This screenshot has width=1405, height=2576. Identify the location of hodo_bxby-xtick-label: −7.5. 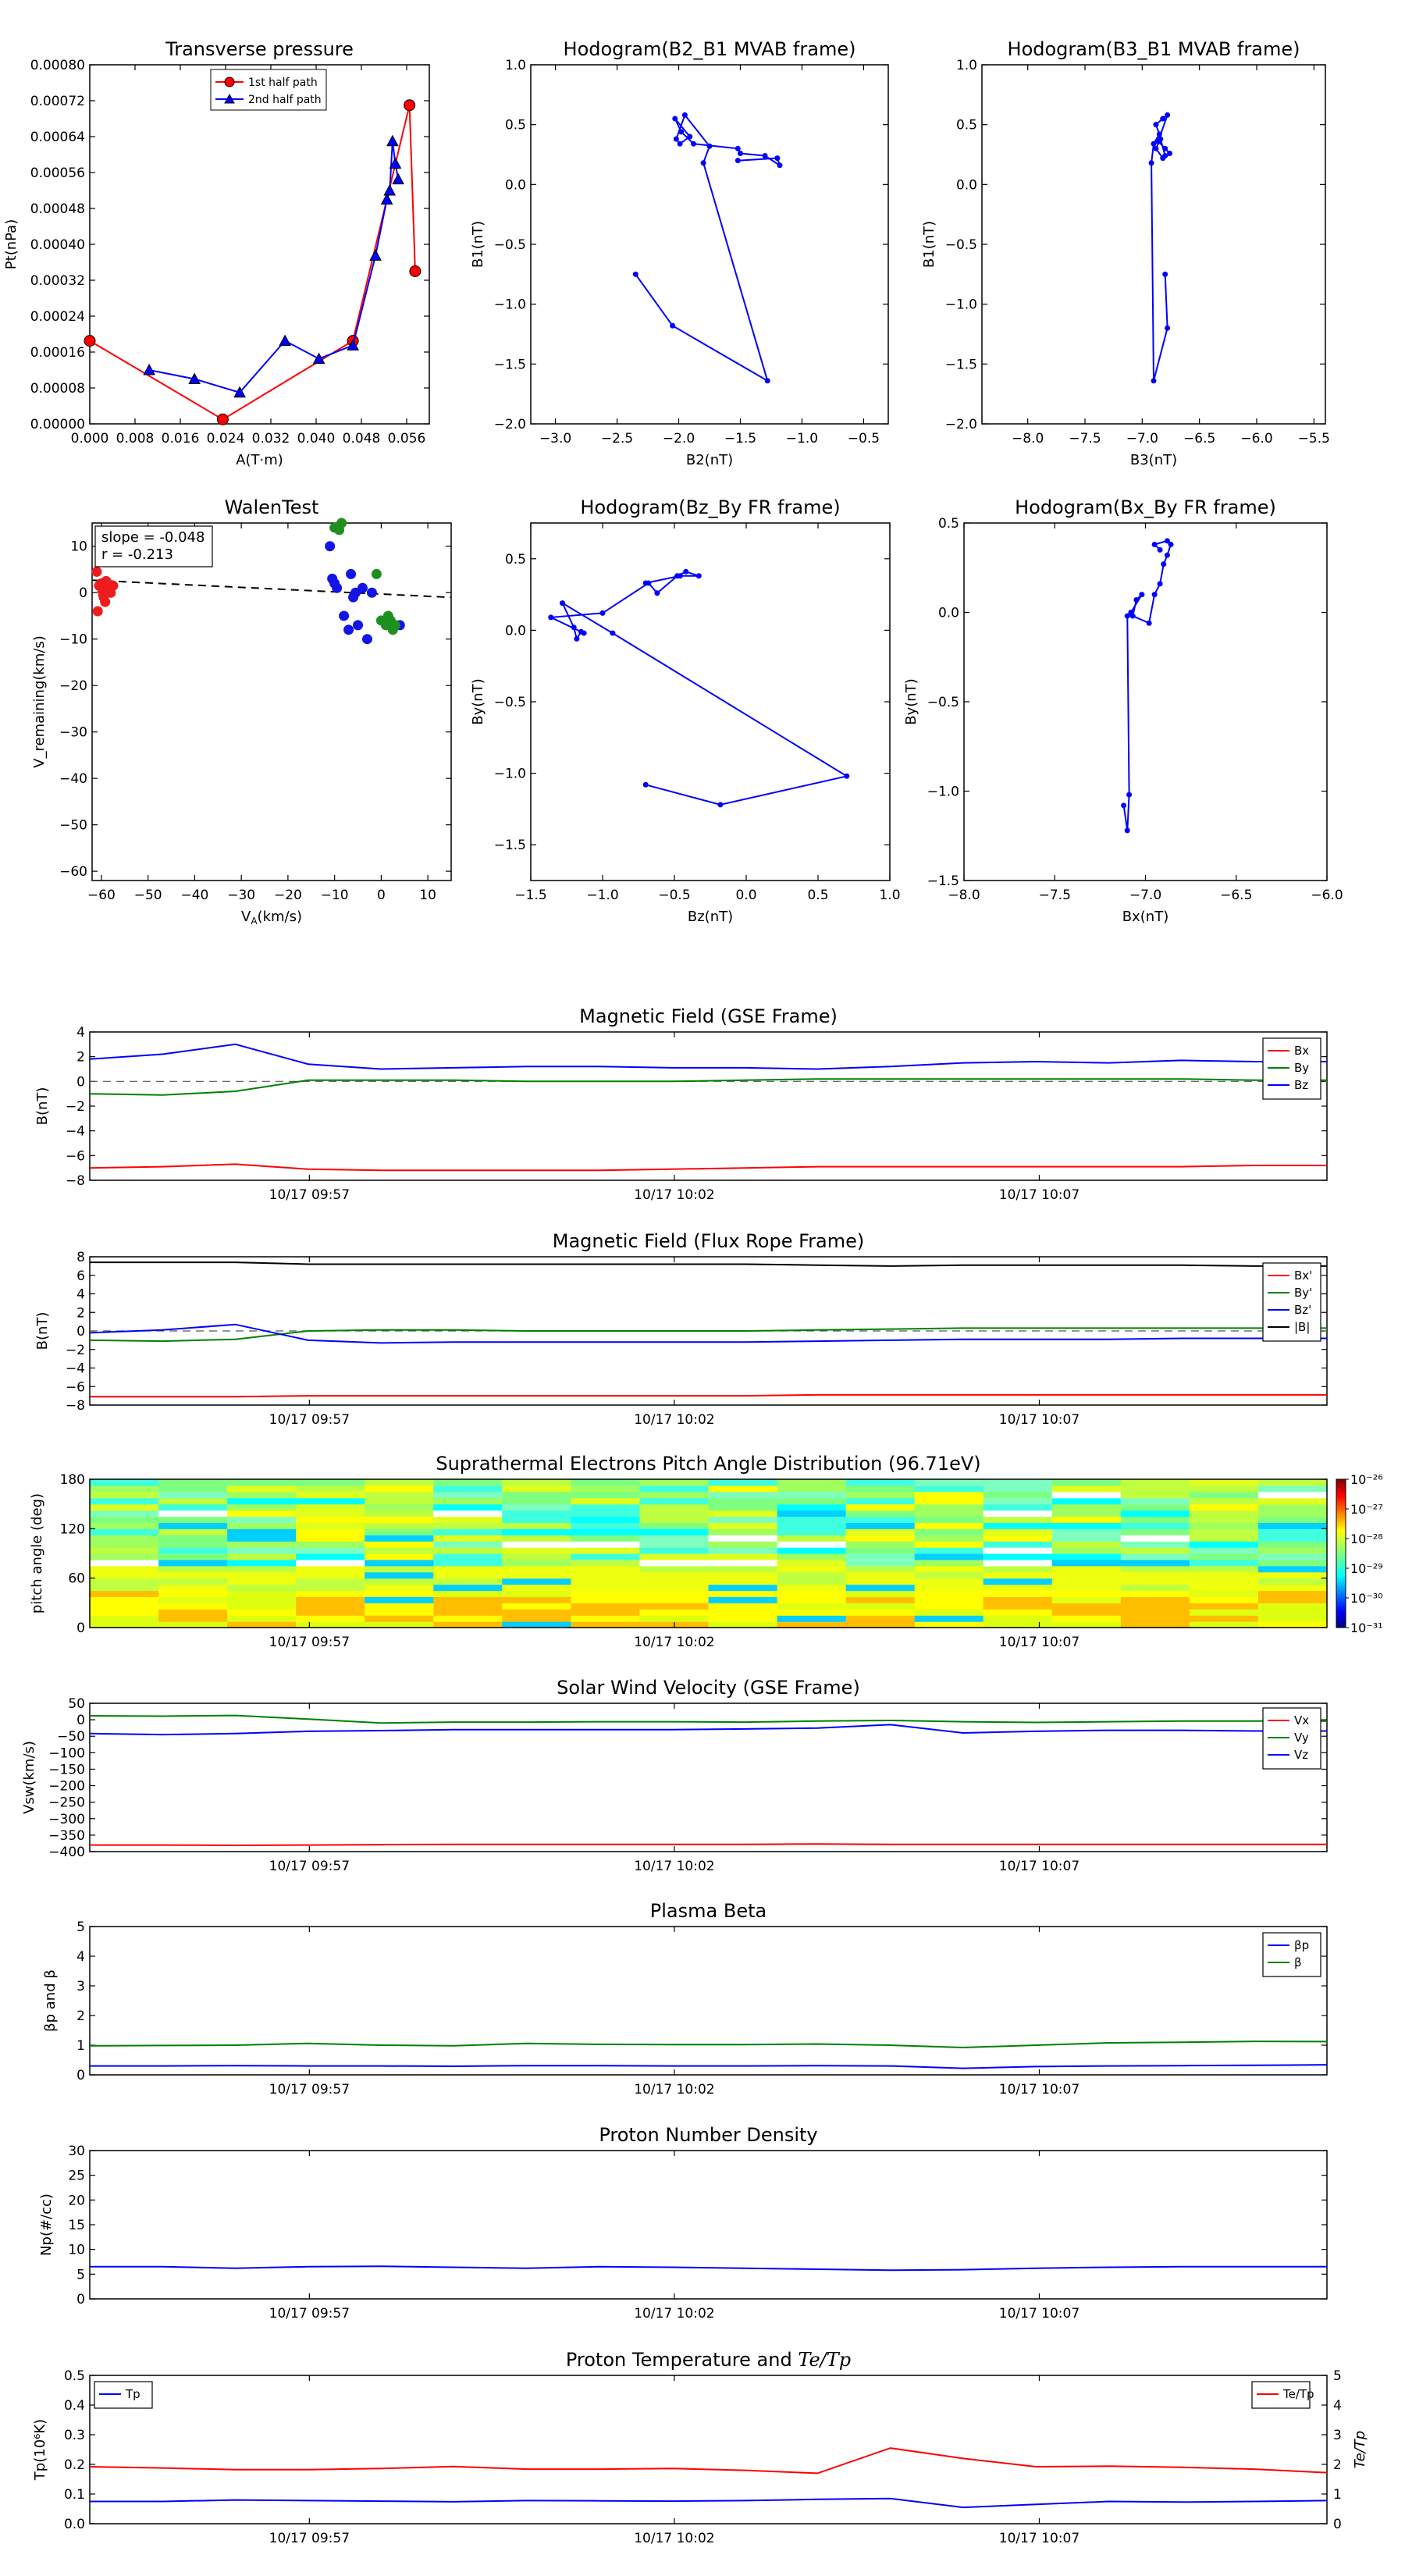
(1055, 895).